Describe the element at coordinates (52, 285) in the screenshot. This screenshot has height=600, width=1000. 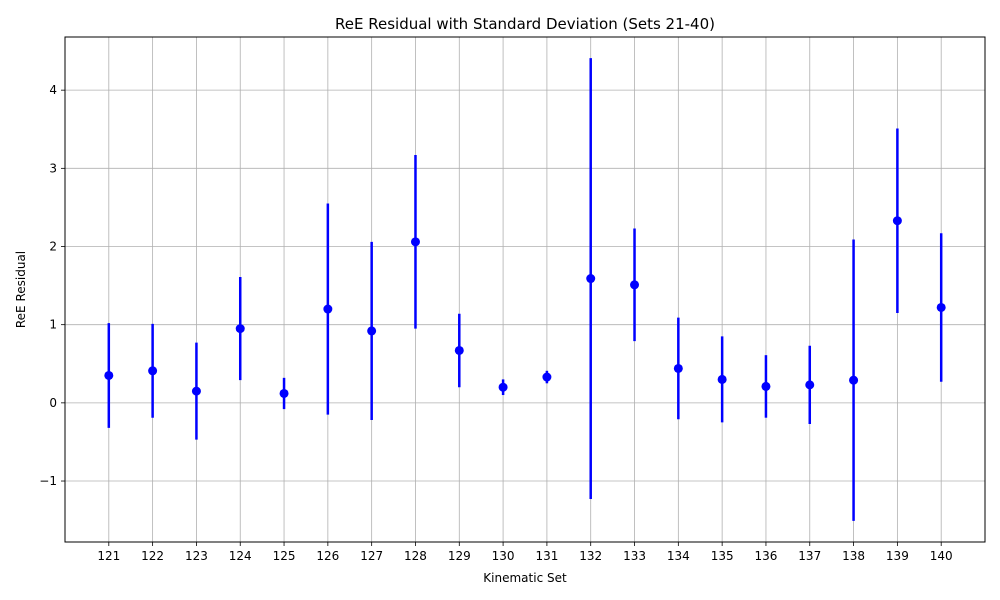
I see `y-axis-ticks: −1 0 1 2 3 4` at that location.